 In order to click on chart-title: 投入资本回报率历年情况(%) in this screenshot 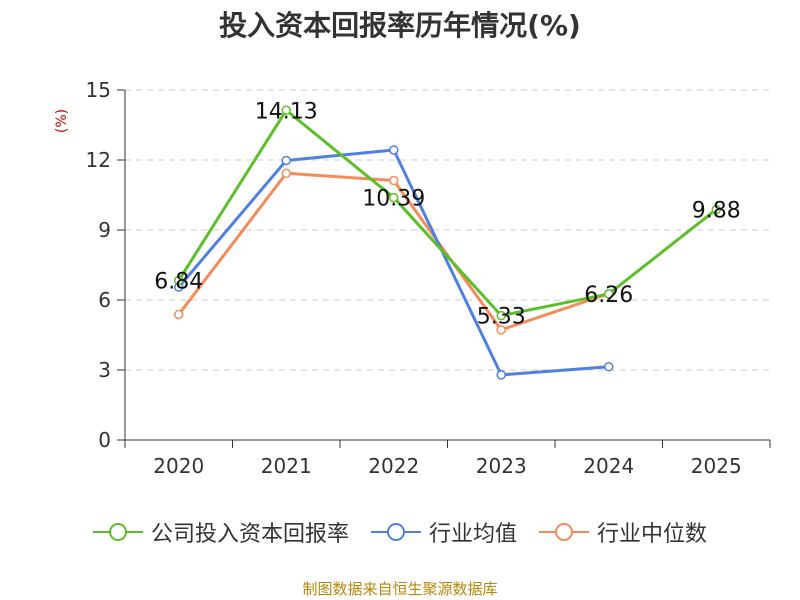, I will do `click(400, 25)`.